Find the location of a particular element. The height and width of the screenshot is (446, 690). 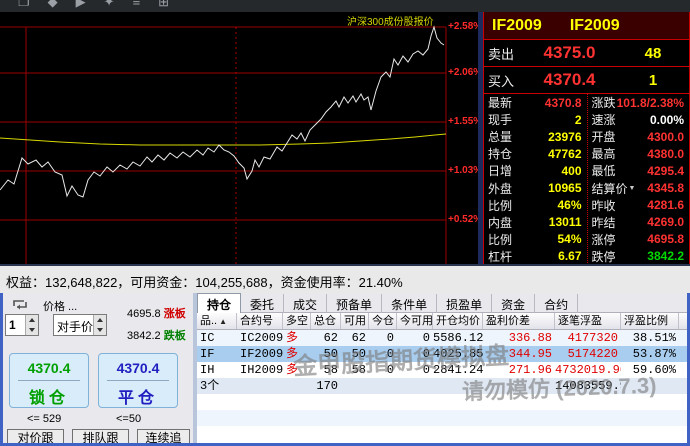

price-mode-down-button is located at coordinates (100, 330).